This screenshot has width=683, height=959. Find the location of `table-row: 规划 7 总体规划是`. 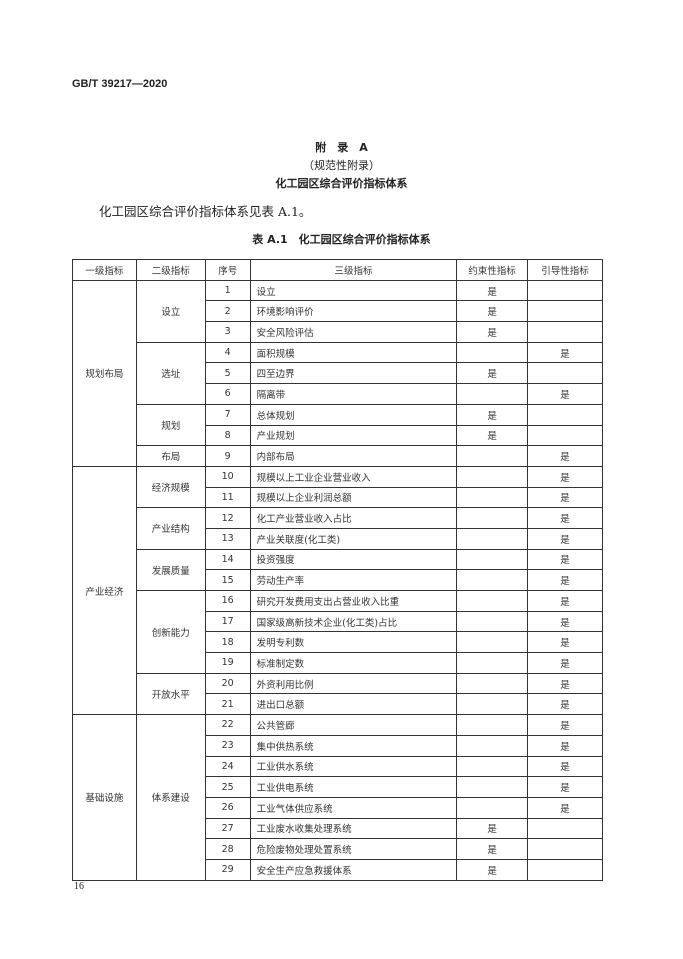

table-row: 规划 7 总体规划是 is located at coordinates (338, 425).